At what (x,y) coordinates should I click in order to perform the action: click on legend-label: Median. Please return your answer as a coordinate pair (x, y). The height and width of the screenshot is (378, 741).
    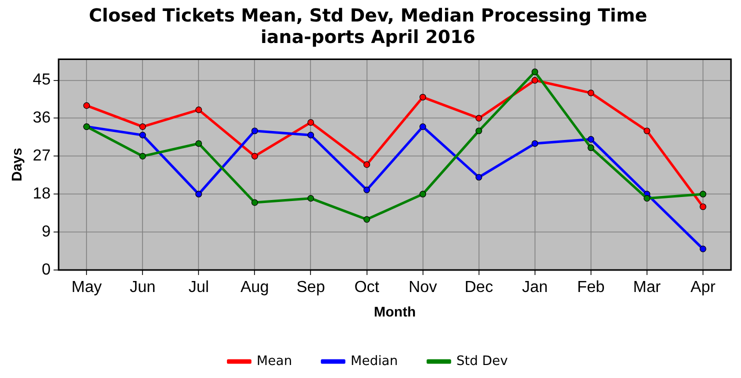
    Looking at the image, I should click on (374, 361).